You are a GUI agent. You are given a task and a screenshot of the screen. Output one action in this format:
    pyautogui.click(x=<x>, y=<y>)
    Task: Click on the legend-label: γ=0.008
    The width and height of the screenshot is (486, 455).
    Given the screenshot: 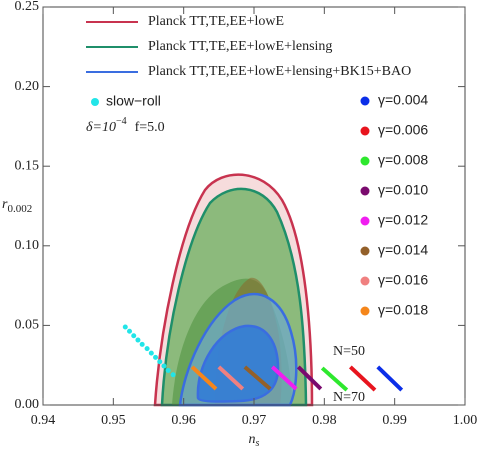 What is the action you would take?
    pyautogui.click(x=403, y=160)
    